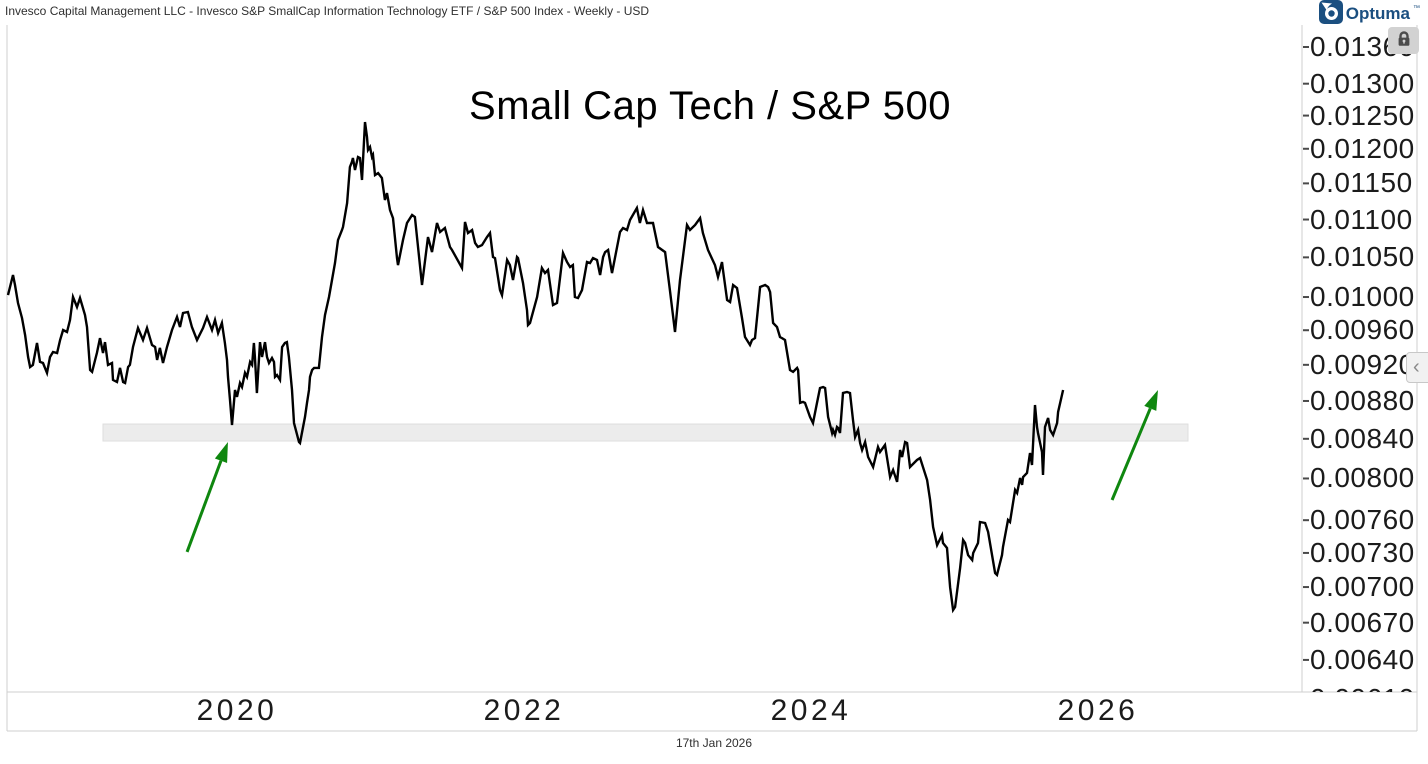  I want to click on optuma-logo-text: Optuma, so click(1377, 13).